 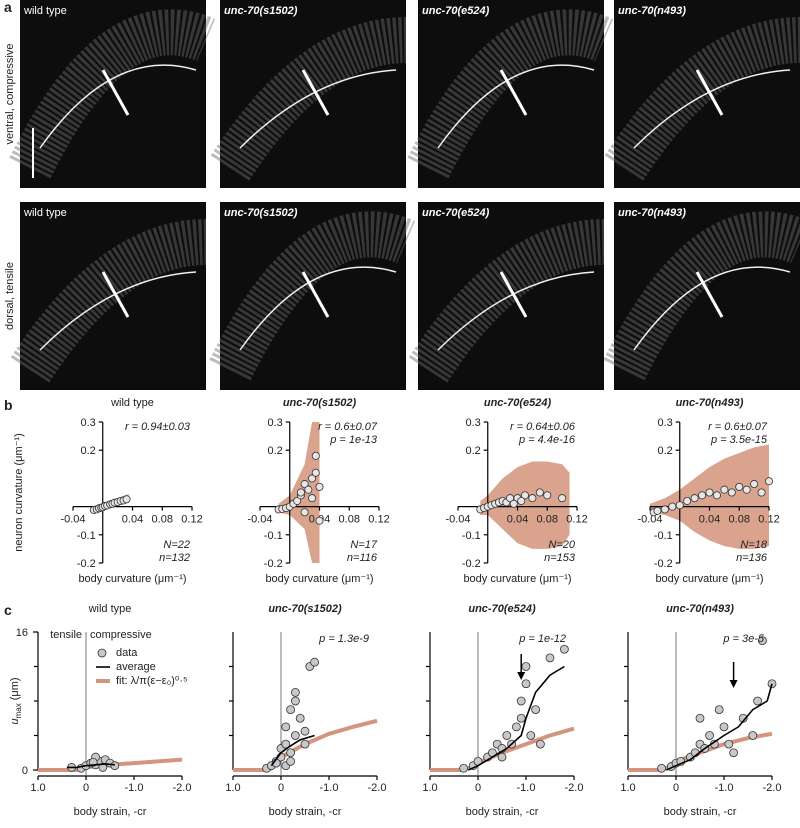 What do you see at coordinates (127, 653) in the screenshot?
I see `legend-label: data` at bounding box center [127, 653].